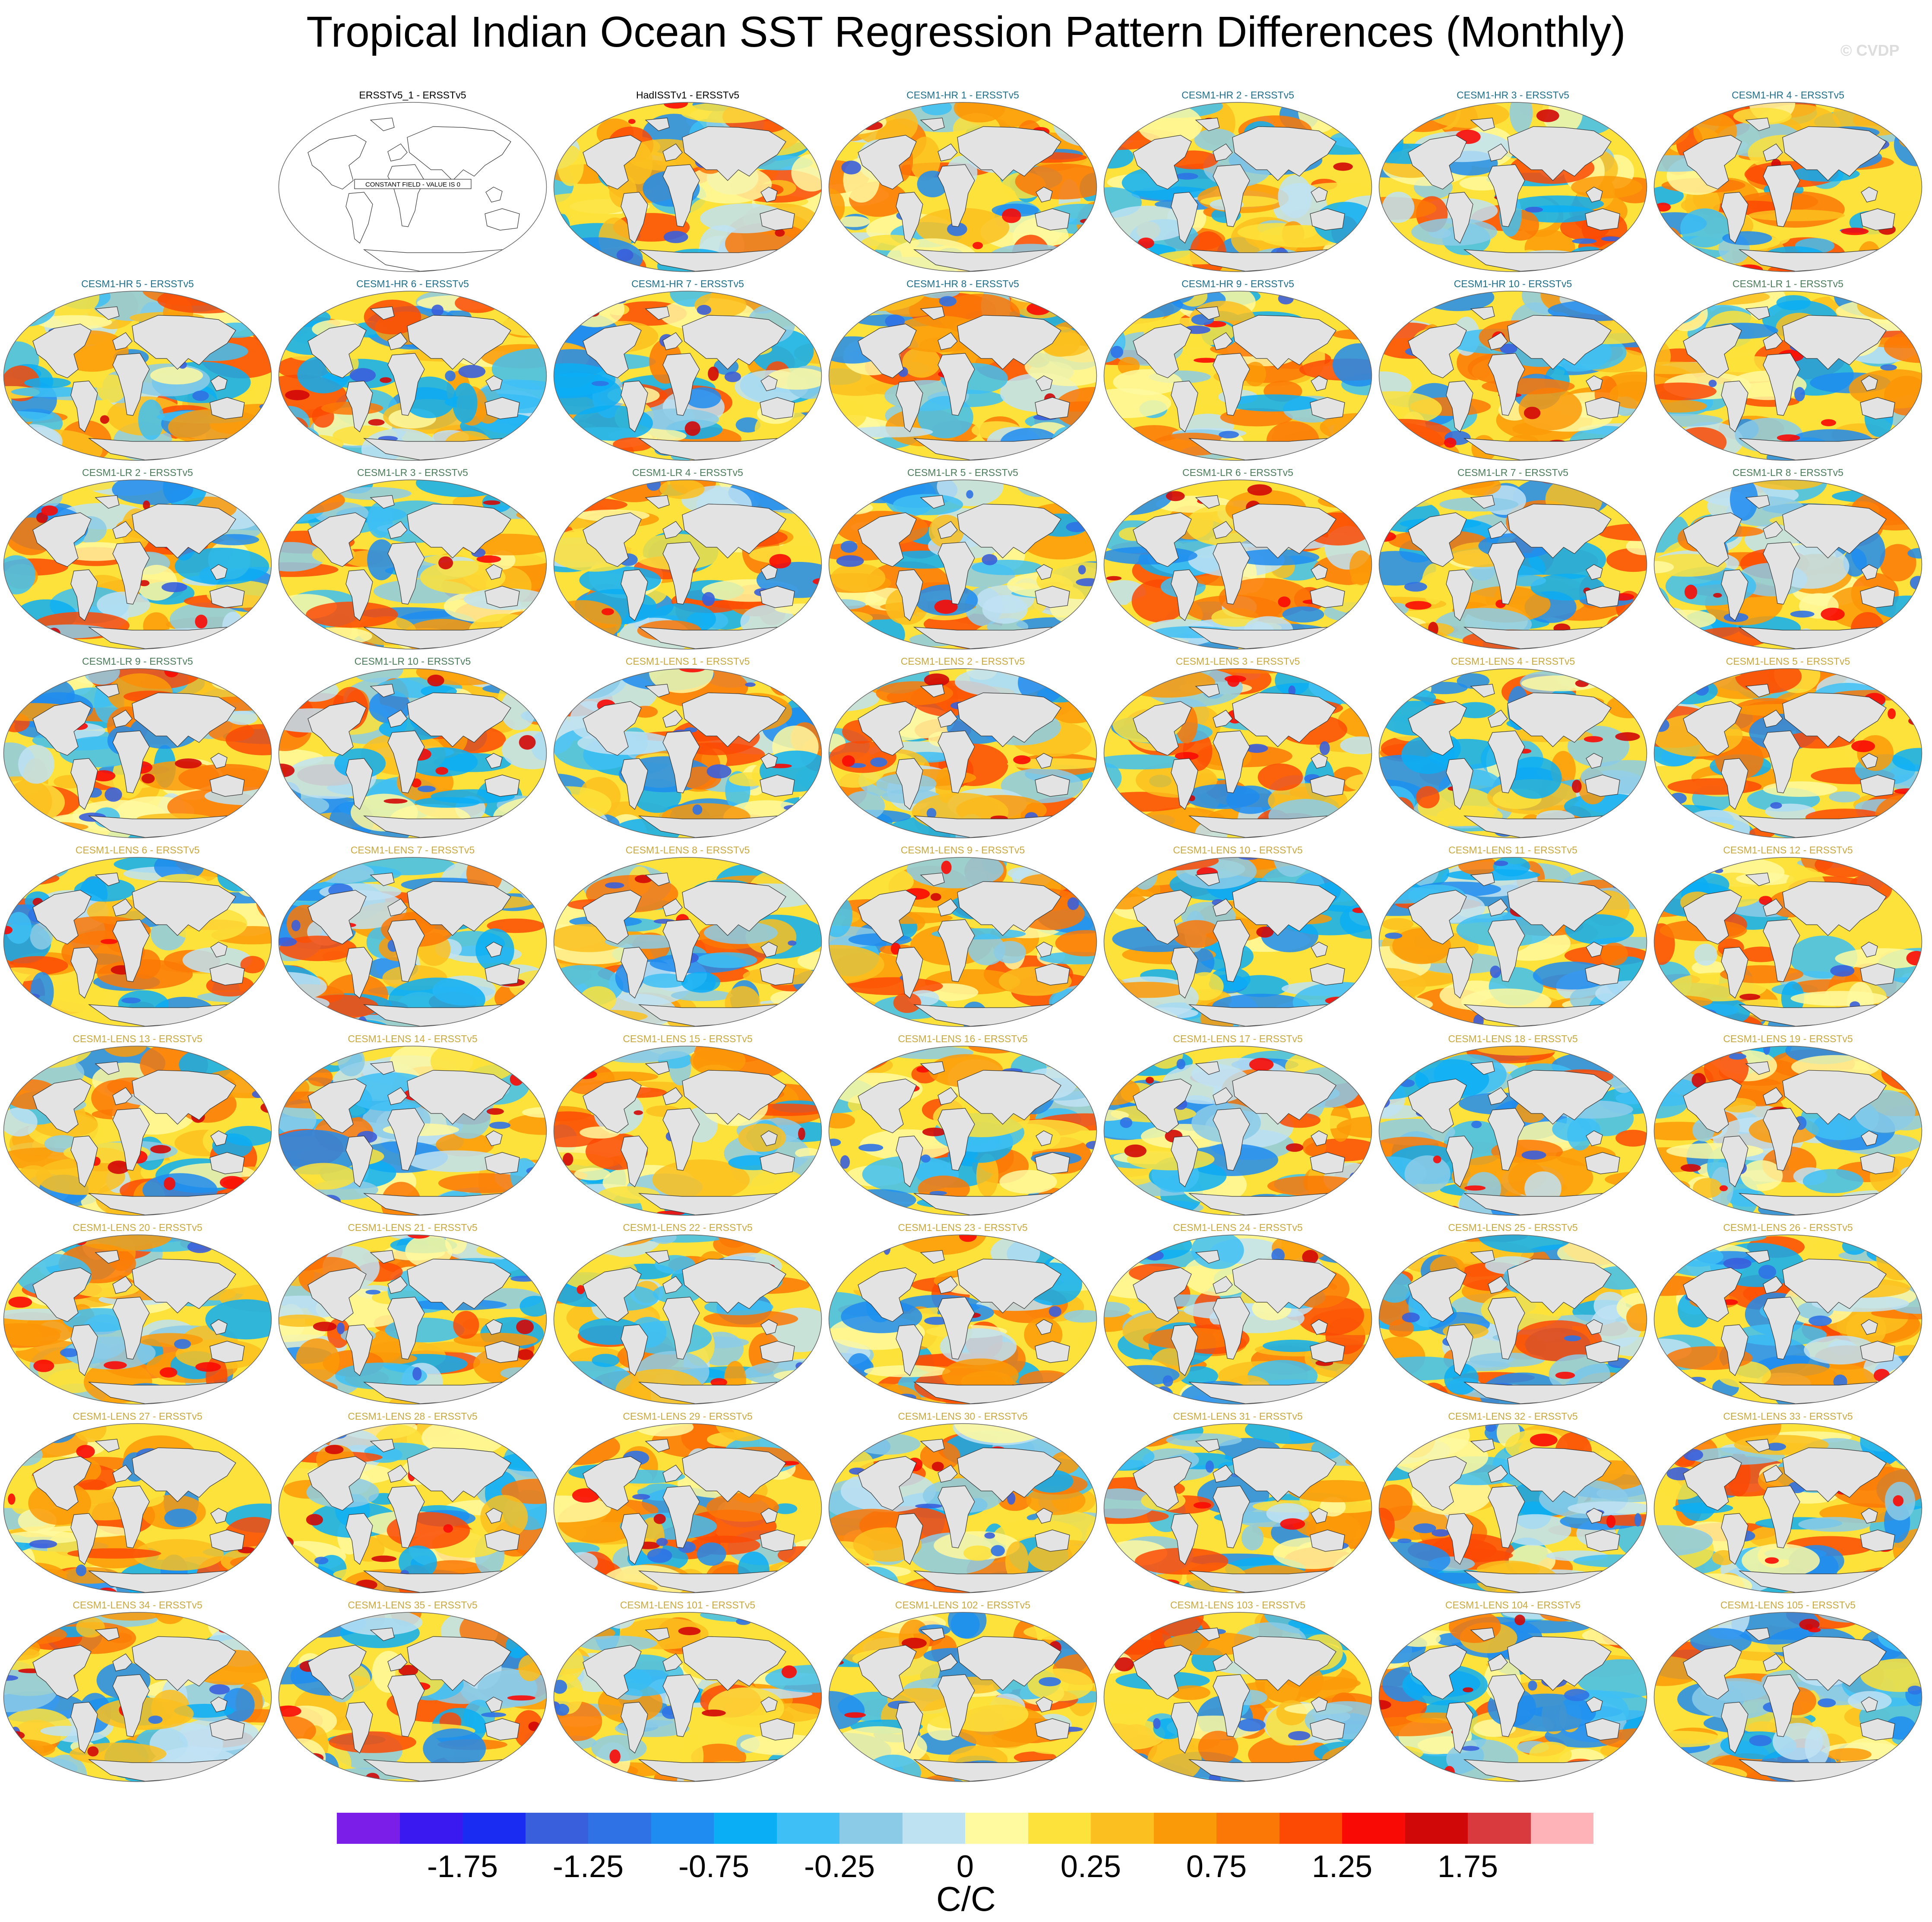 The image size is (1932, 1922). I want to click on panel-title: CESM1-LENS 15 - ERSSTv5, so click(688, 1038).